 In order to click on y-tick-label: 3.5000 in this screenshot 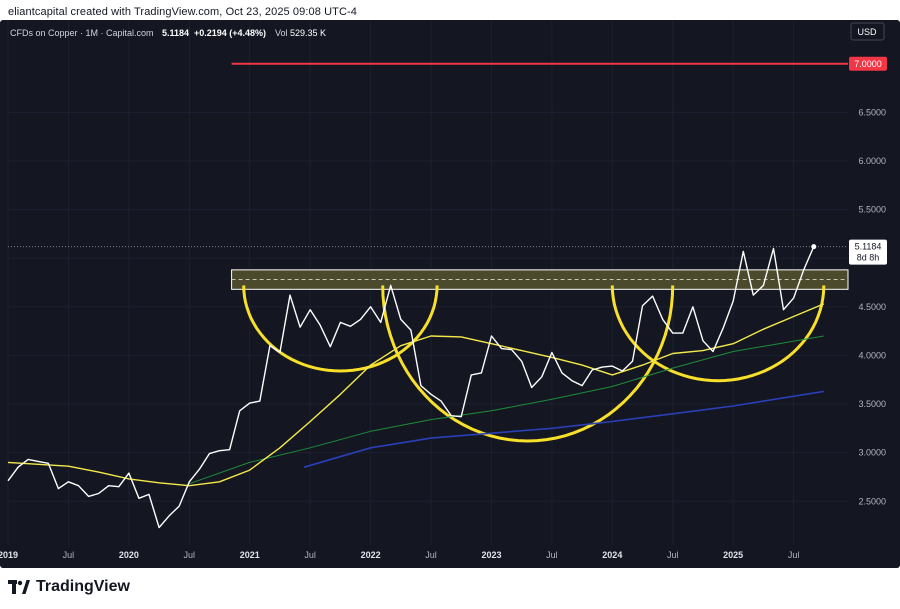, I will do `click(872, 404)`.